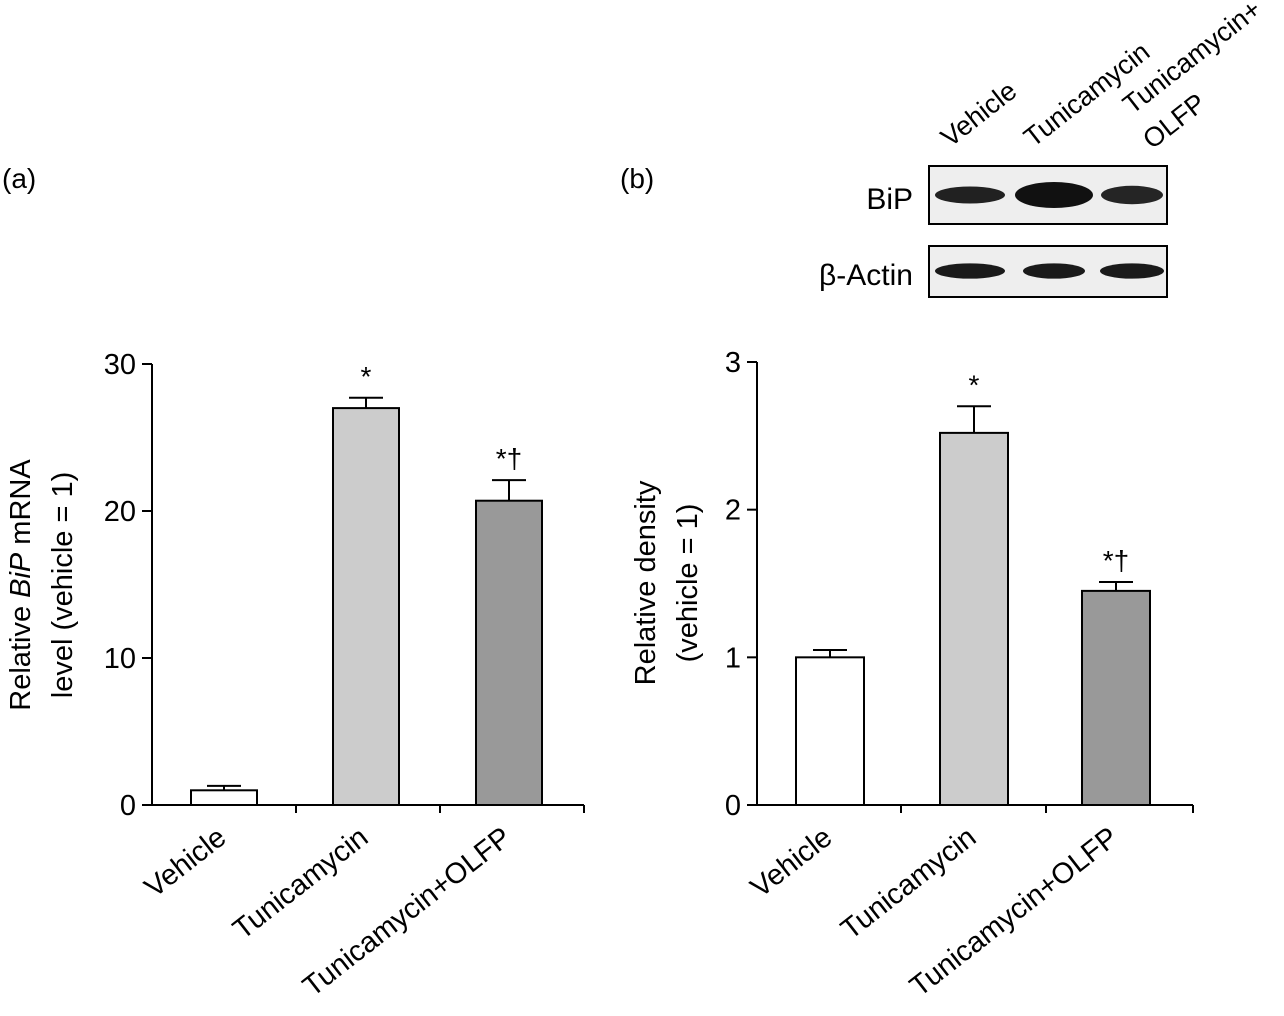  Describe the element at coordinates (1116, 560) in the screenshot. I see `chart-b-significance-label: *†` at that location.